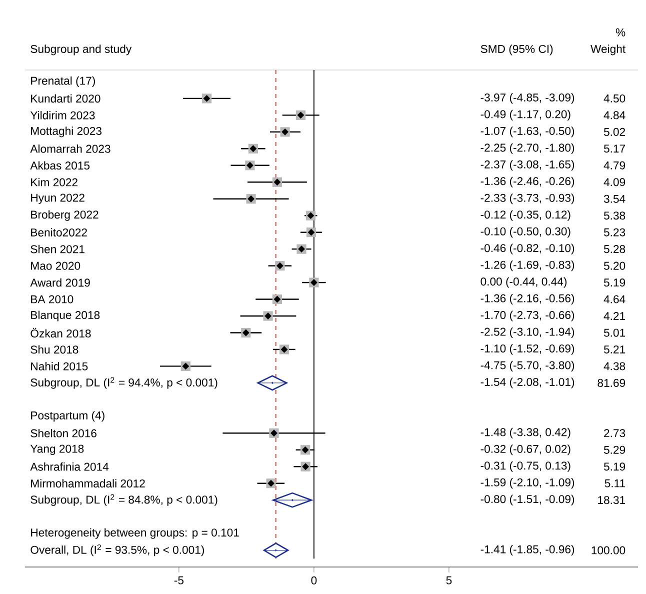 Image resolution: width=646 pixels, height=594 pixels. I want to click on y-tick-label: Yildirim 2023, so click(62, 115).